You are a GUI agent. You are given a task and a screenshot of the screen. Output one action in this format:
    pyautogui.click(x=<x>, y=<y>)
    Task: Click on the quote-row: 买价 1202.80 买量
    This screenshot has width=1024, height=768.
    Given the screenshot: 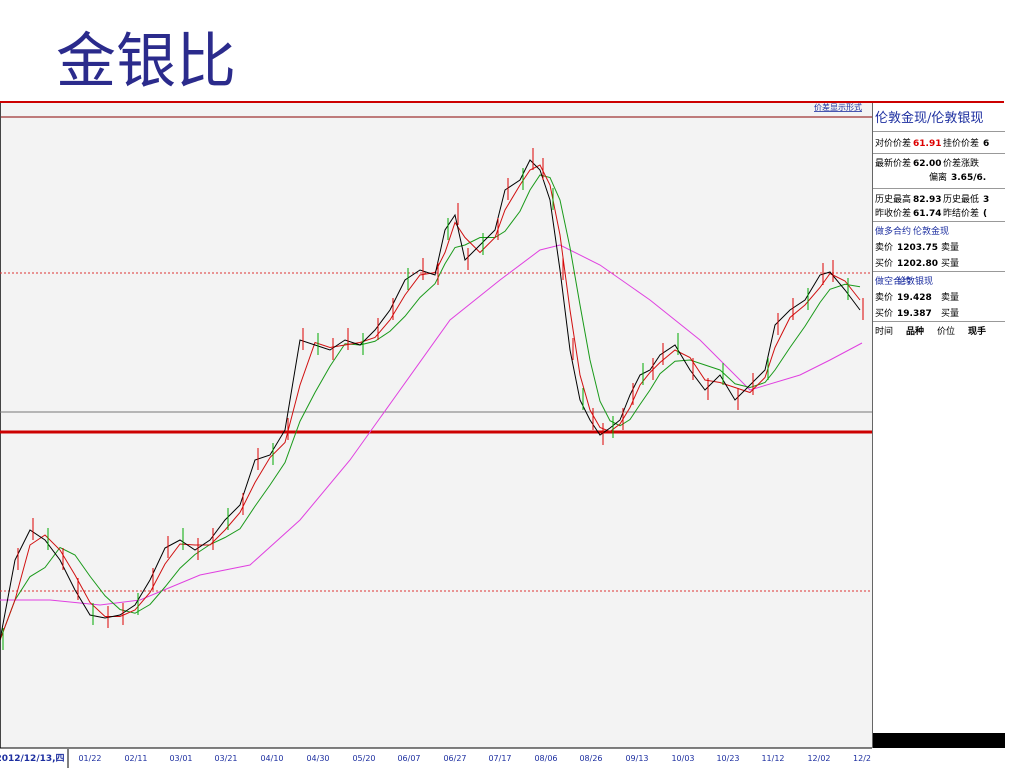 What is the action you would take?
    pyautogui.click(x=928, y=264)
    